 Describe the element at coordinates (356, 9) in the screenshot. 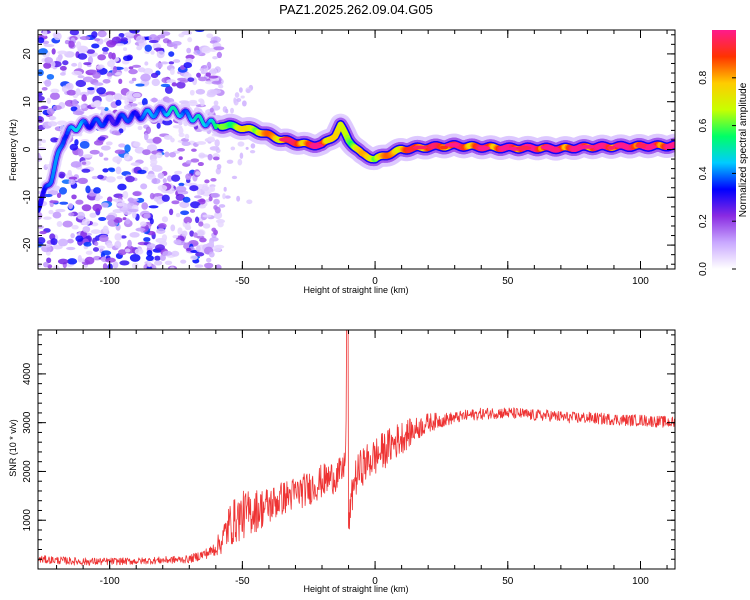

I see `figure-title: PAZ1.2025.262.09.04.G05` at that location.